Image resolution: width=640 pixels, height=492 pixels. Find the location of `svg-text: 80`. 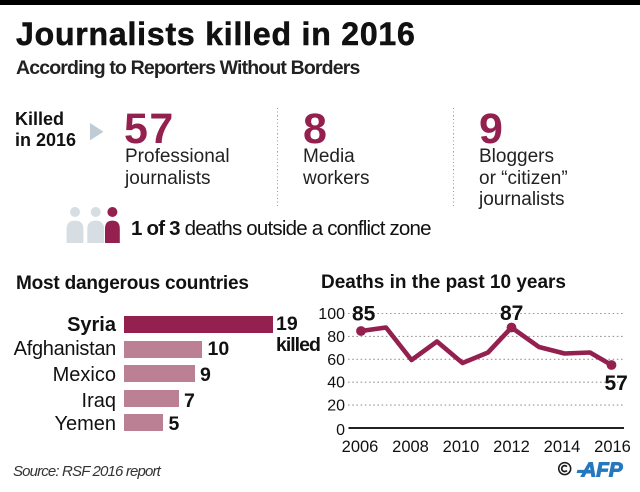

svg-text: 80 is located at coordinates (336, 337).